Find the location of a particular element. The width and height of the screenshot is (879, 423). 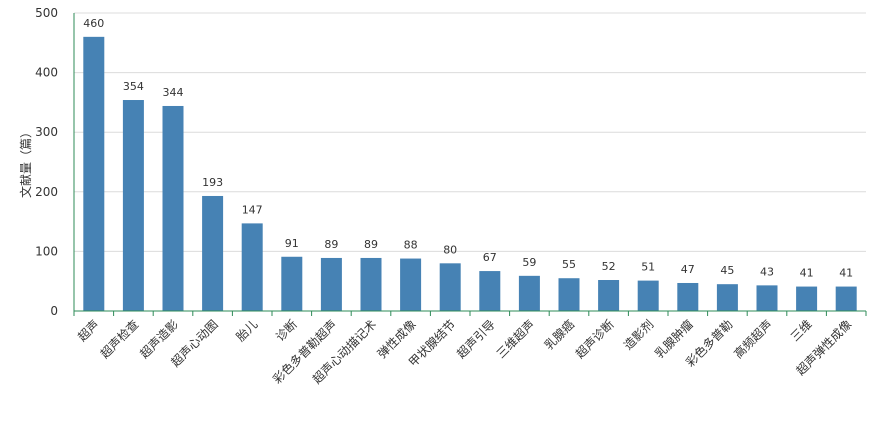

data-label: 460 is located at coordinates (93, 23).